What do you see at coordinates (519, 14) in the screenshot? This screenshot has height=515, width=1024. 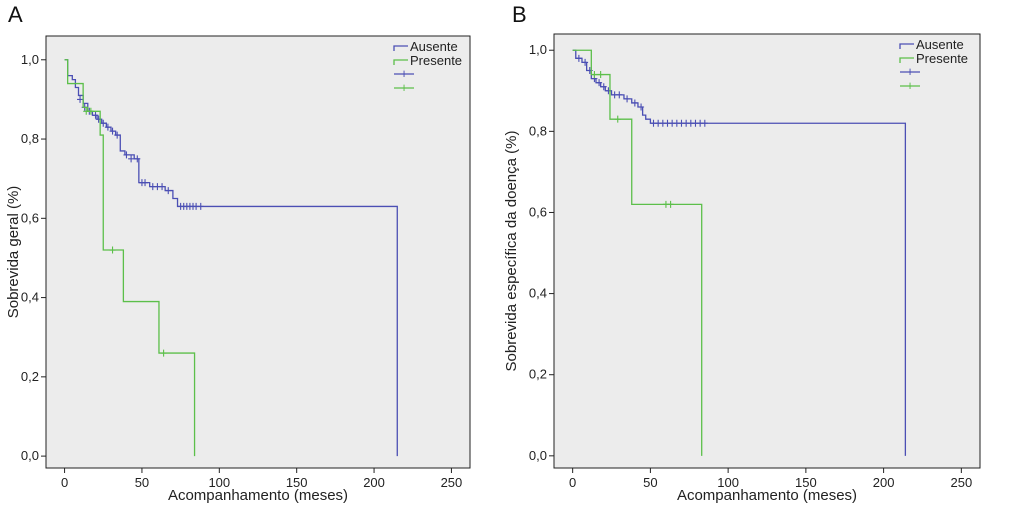 I see `panel-letter: B` at bounding box center [519, 14].